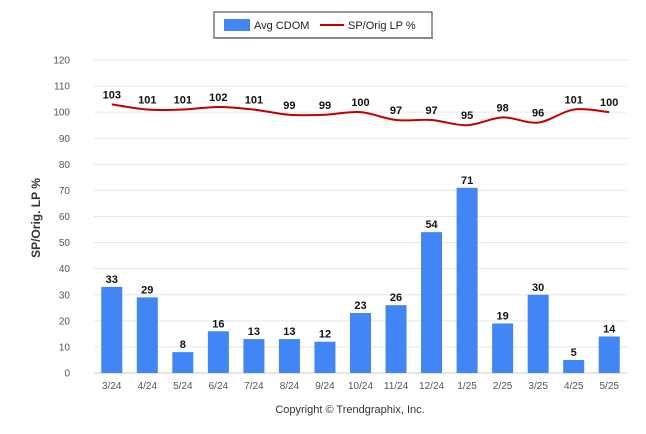  Describe the element at coordinates (112, 386) in the screenshot. I see `x-tick-label: 3/24` at that location.